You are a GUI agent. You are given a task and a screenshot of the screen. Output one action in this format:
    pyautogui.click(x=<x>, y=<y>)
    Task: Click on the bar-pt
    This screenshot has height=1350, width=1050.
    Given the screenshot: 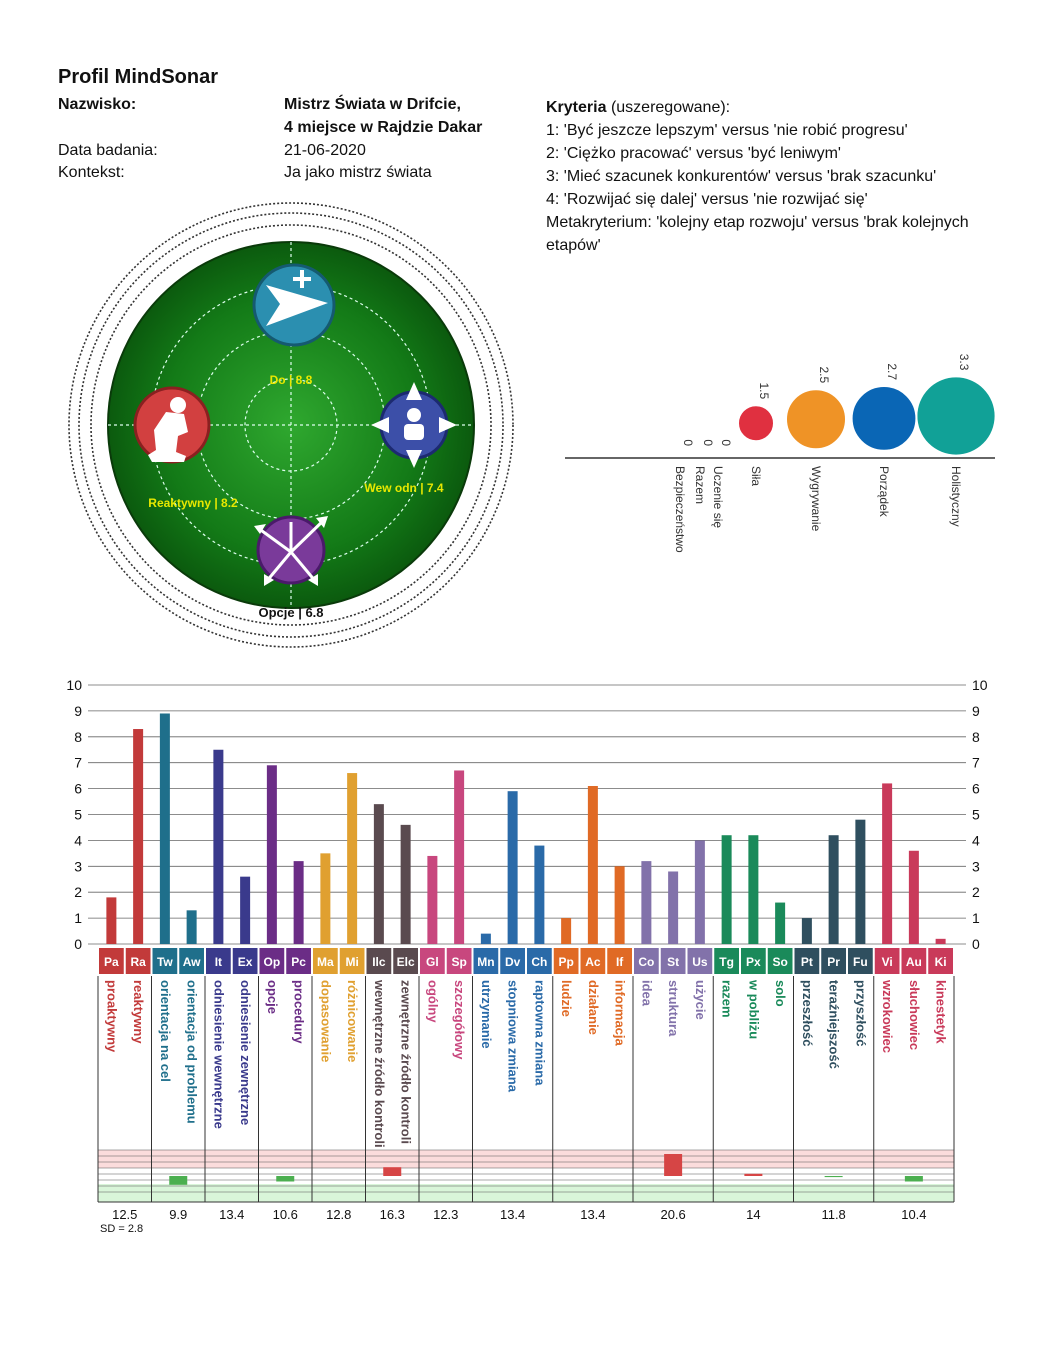 What is the action you would take?
    pyautogui.click(x=806, y=931)
    